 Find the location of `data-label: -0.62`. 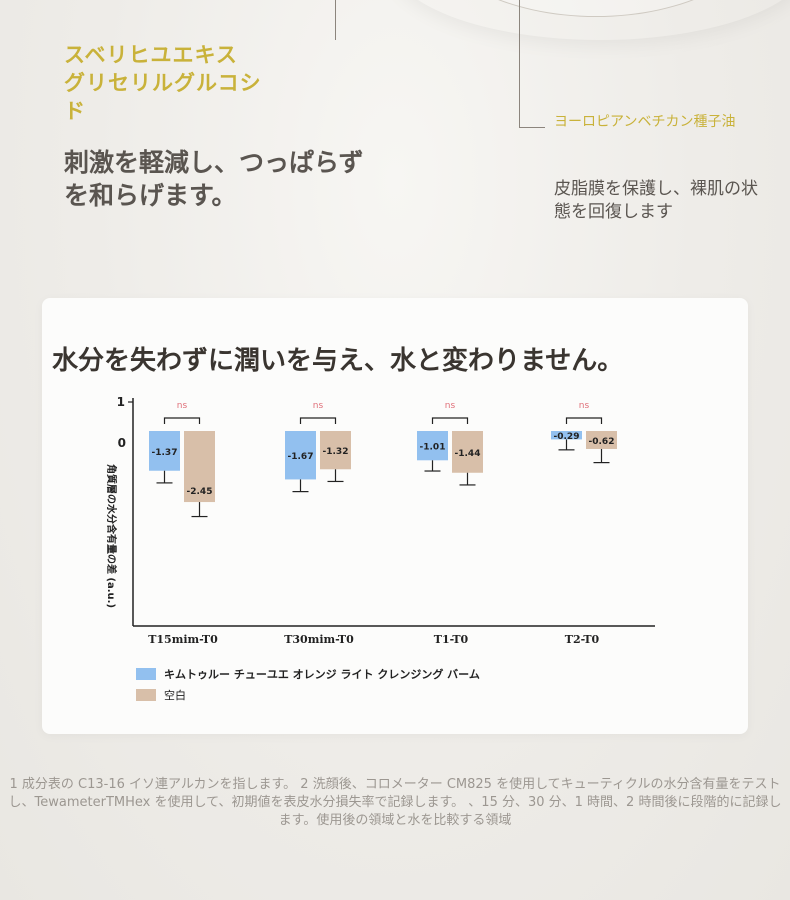

data-label: -0.62 is located at coordinates (602, 442).